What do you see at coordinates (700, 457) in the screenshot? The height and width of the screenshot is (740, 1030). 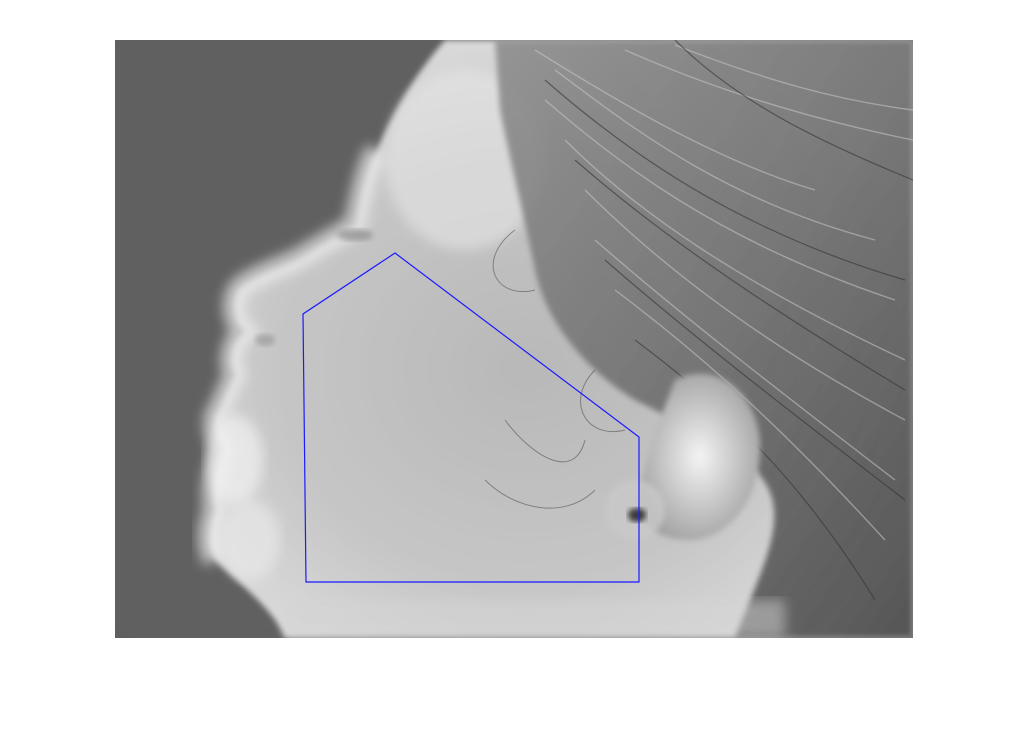 I see `ear-region` at bounding box center [700, 457].